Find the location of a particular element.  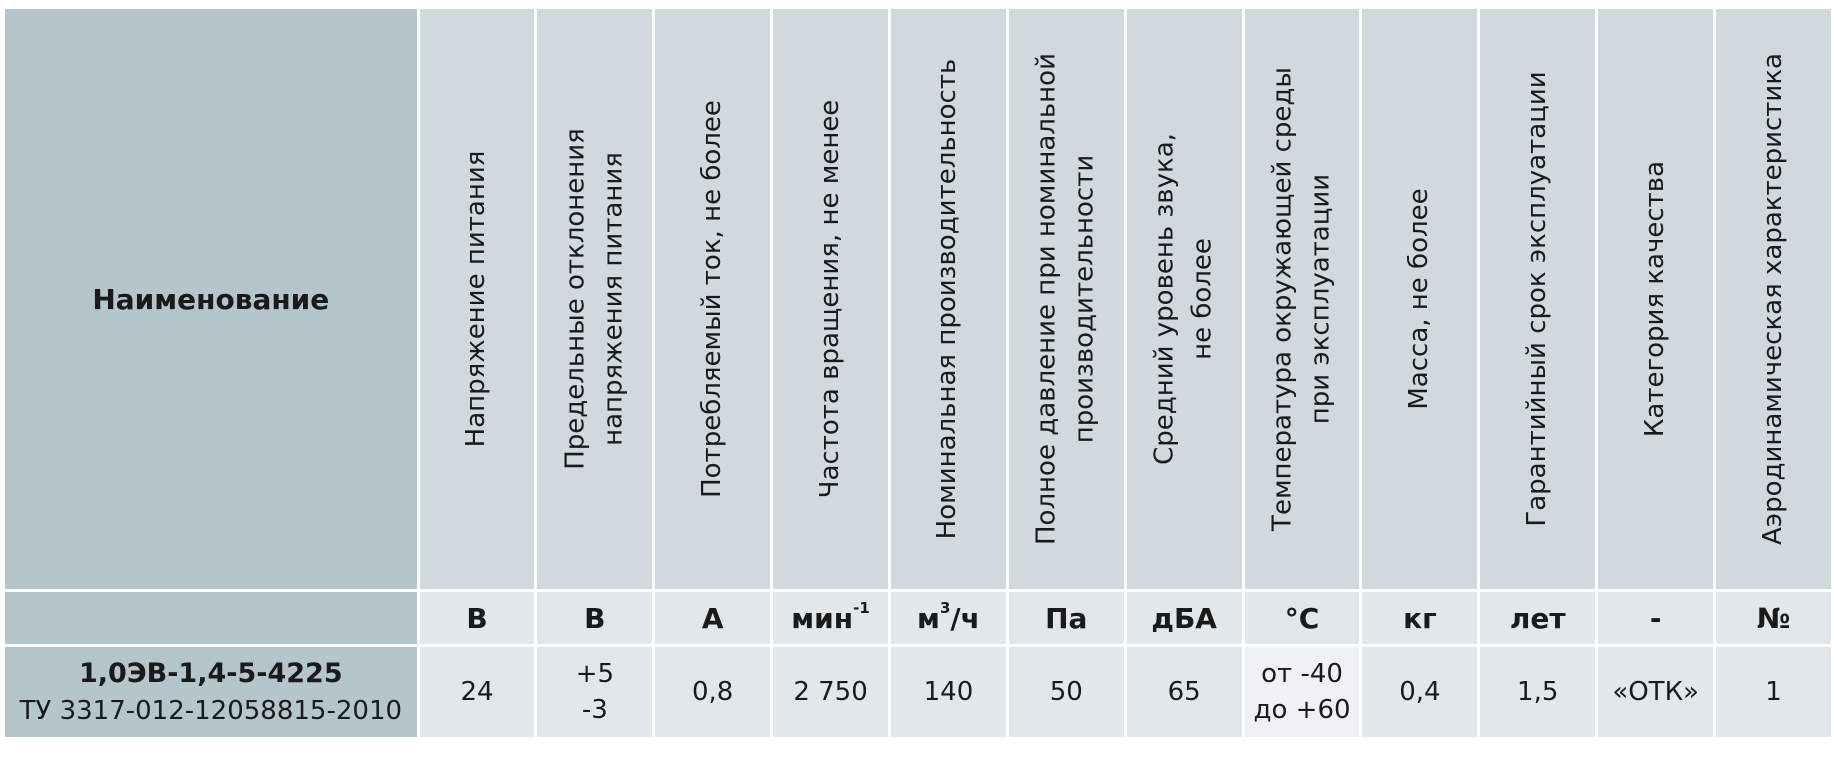

value-current: 0,8 is located at coordinates (713, 692).